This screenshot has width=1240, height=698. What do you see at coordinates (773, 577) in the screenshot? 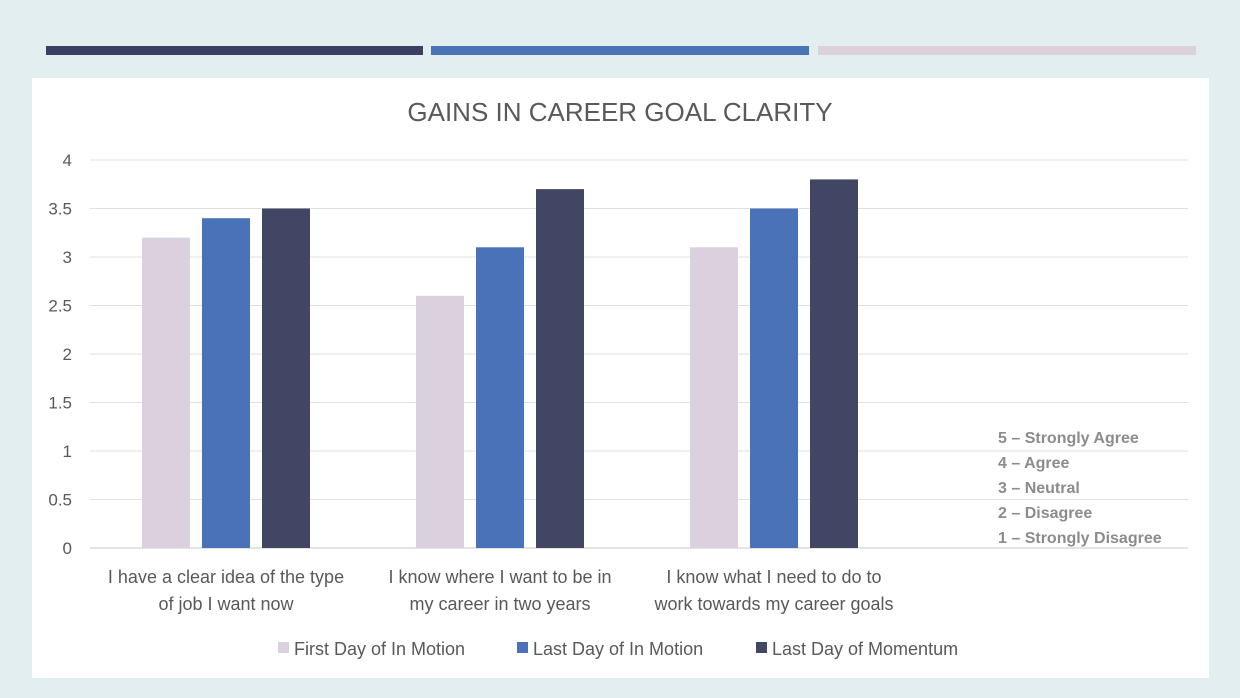
I see `category-label: I know what I need to do to` at bounding box center [773, 577].